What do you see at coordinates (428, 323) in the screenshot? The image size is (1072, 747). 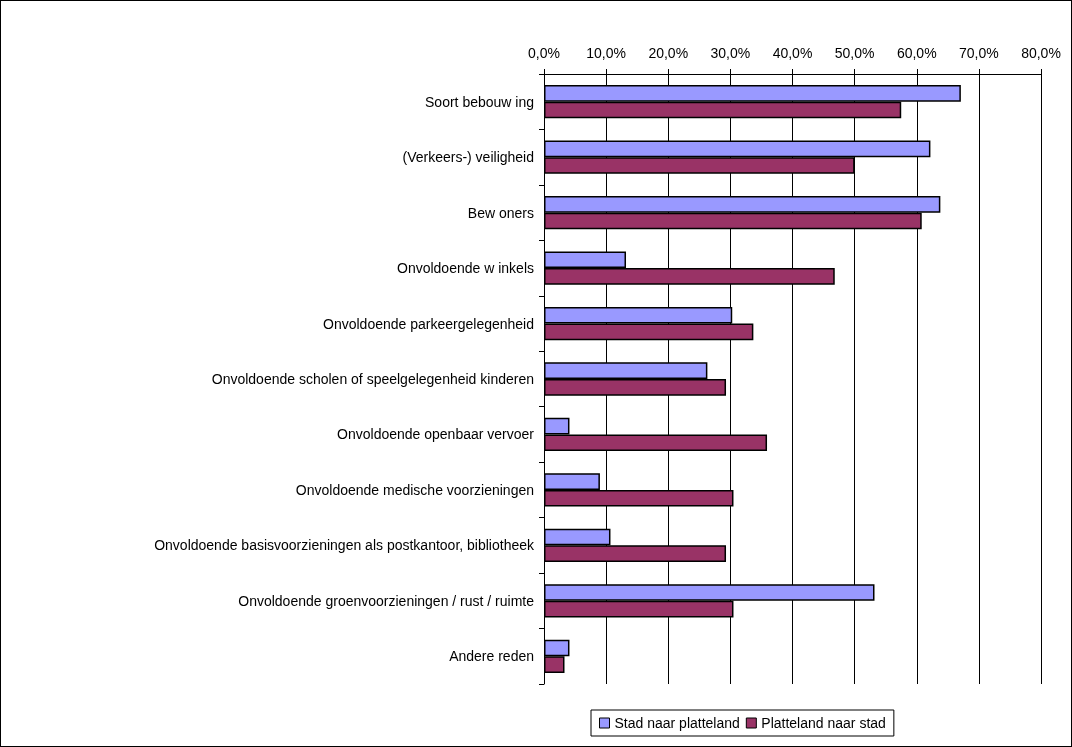 I see `y-tick-label: Onvoldoende parkeergelegenheid` at bounding box center [428, 323].